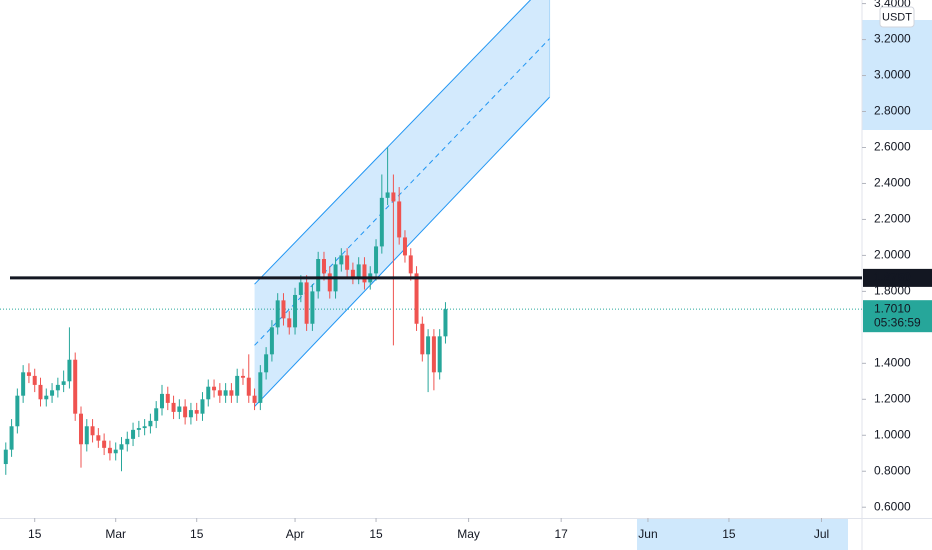 This screenshot has width=932, height=550. I want to click on y-tick-label: 2.4000, so click(892, 183).